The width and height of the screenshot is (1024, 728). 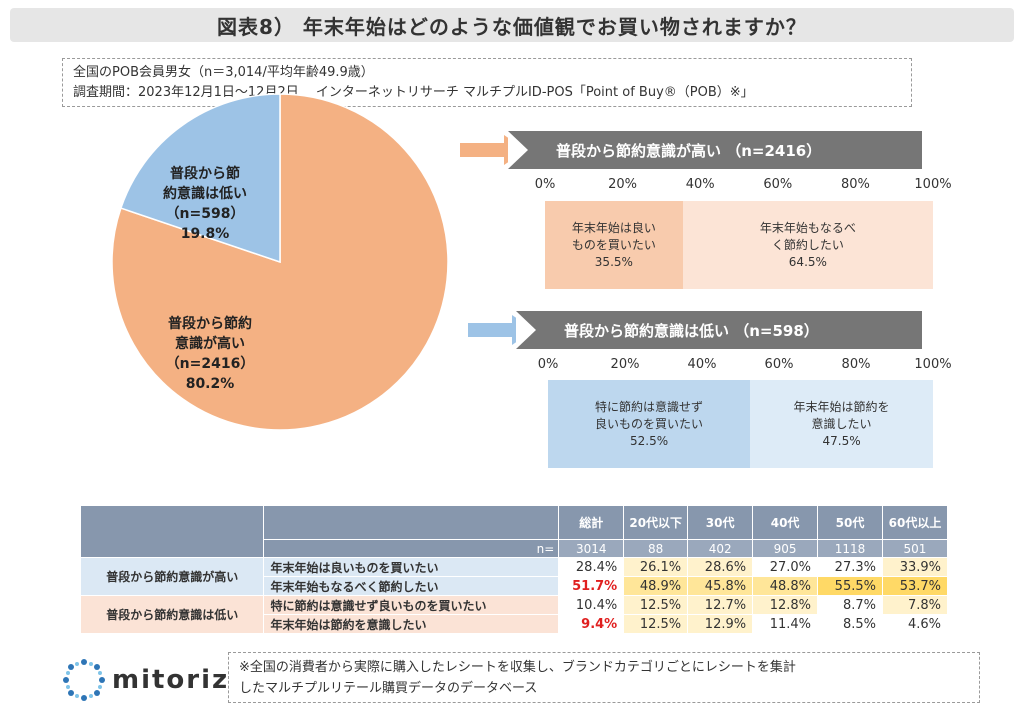 I want to click on bar-segment-label: 年末年始は良い, so click(x=613, y=227).